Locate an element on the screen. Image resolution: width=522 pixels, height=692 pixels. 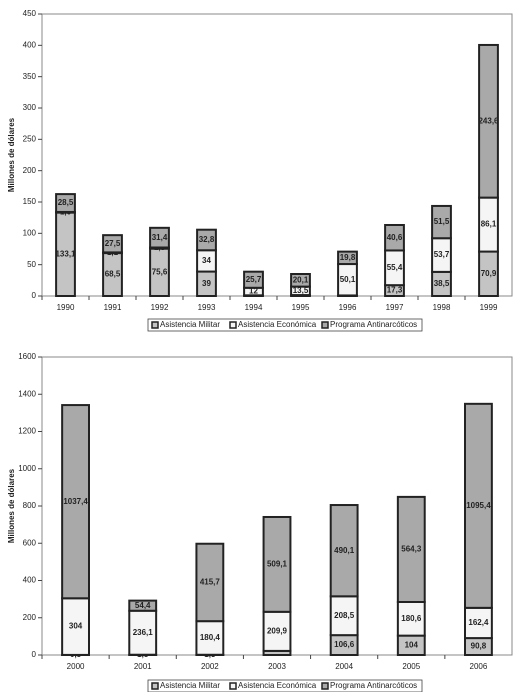
value-label: 209,9 is located at coordinates (277, 630).